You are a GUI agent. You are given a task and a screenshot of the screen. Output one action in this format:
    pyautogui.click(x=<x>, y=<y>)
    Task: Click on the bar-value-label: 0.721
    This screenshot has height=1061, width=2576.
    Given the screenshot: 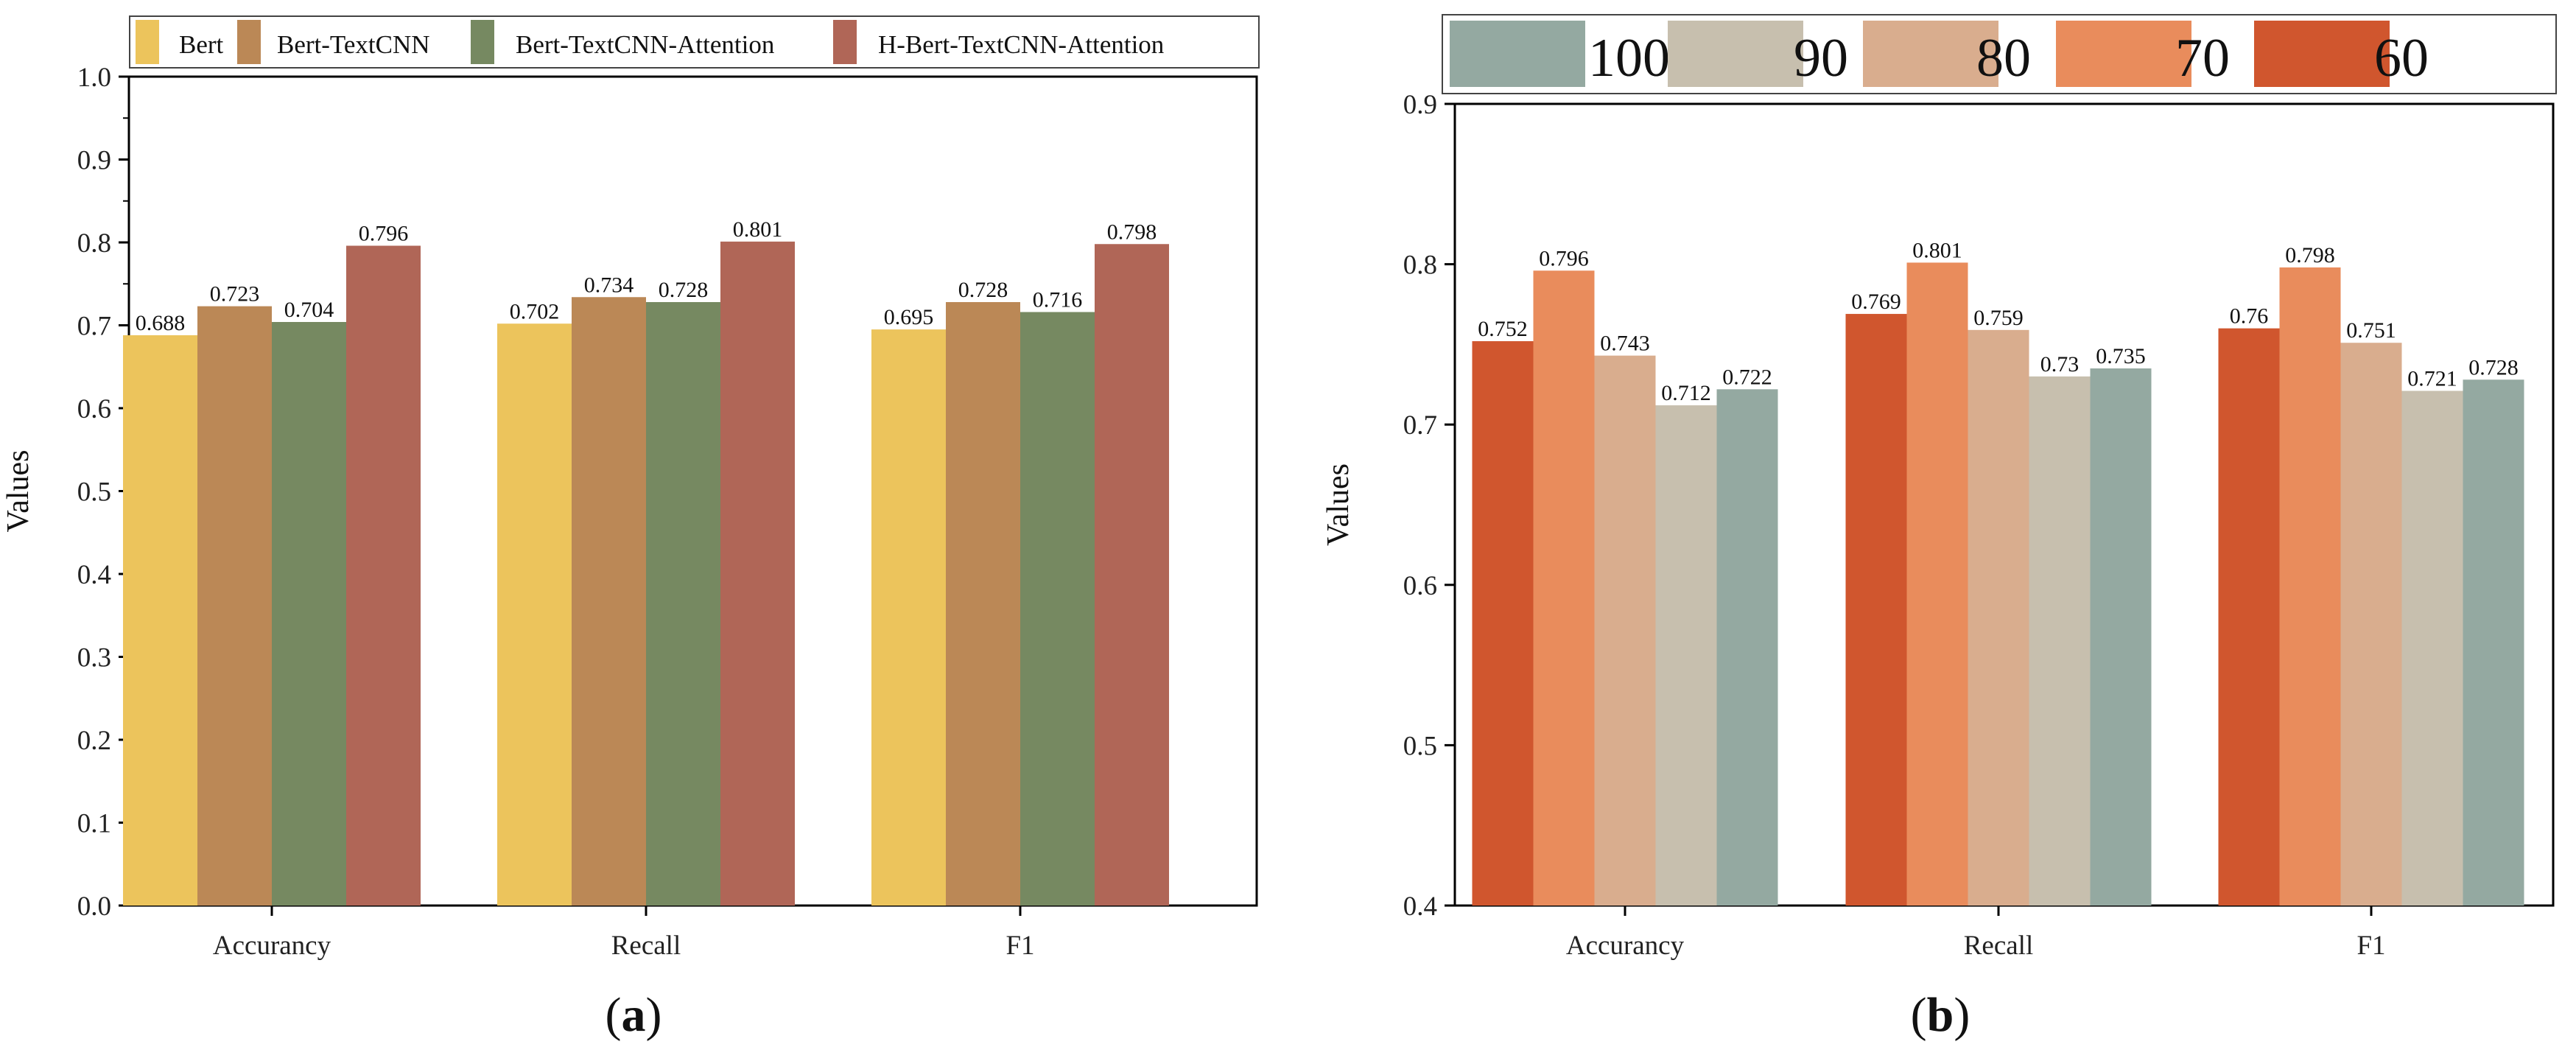 What is the action you would take?
    pyautogui.click(x=2432, y=379)
    